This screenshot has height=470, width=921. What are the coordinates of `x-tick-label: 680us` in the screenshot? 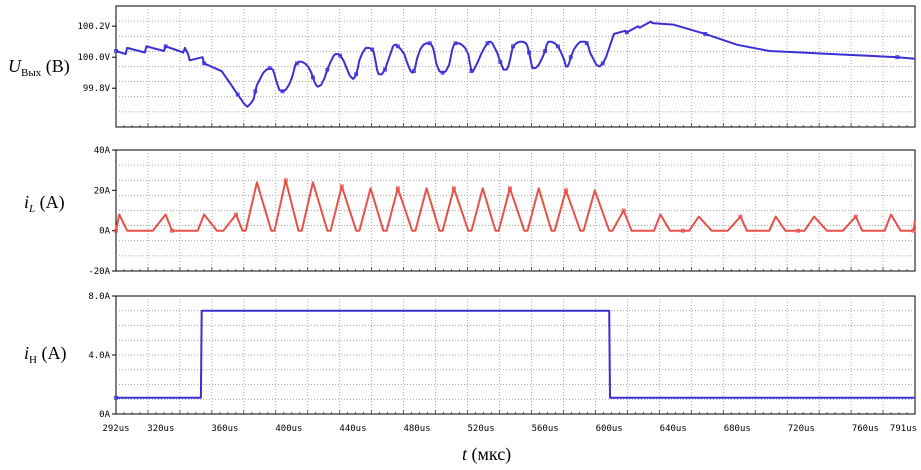 It's located at (737, 429).